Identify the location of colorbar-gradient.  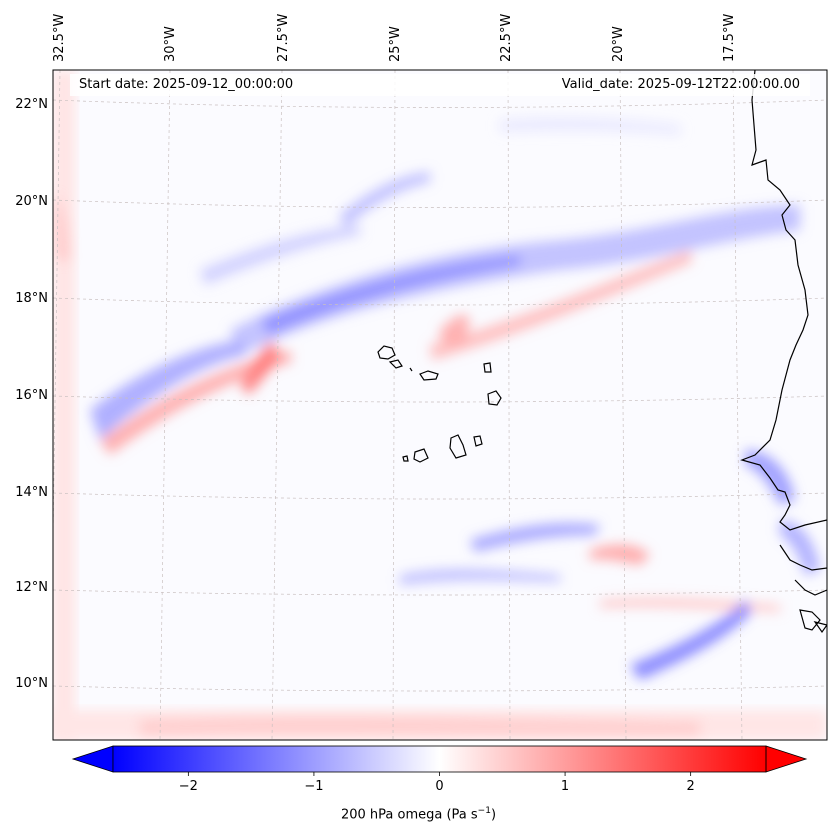
(439, 759).